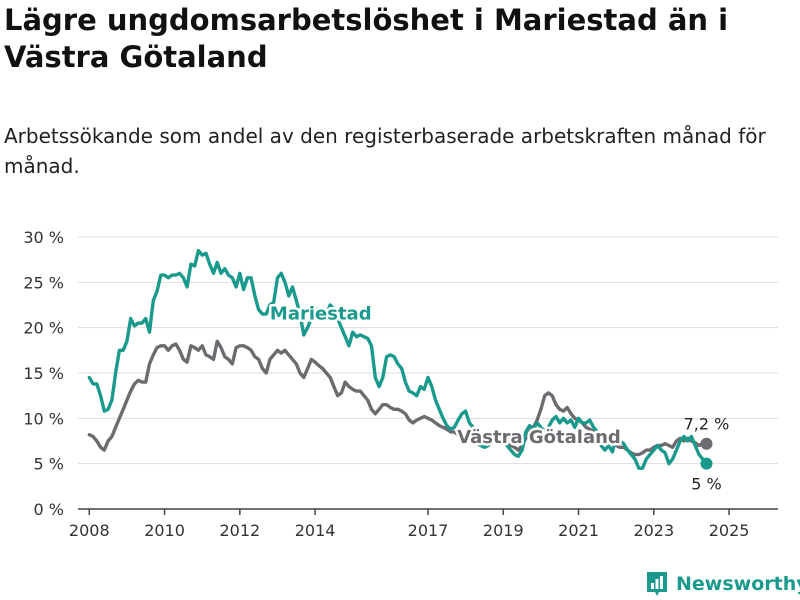 The image size is (800, 600). I want to click on x-tick-label: 2017, so click(428, 530).